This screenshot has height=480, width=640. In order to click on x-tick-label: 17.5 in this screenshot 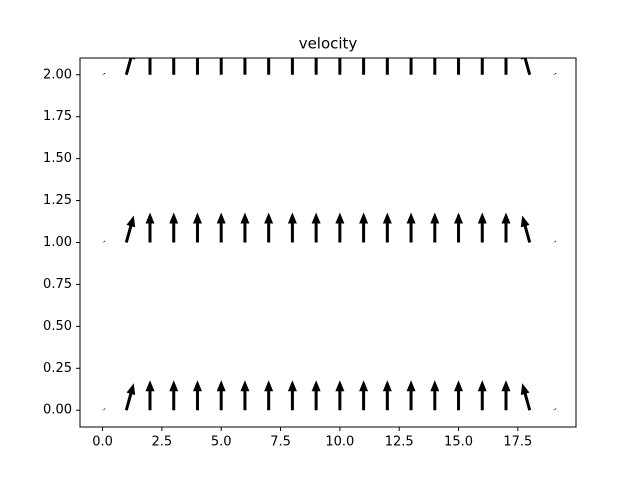, I will do `click(517, 442)`.